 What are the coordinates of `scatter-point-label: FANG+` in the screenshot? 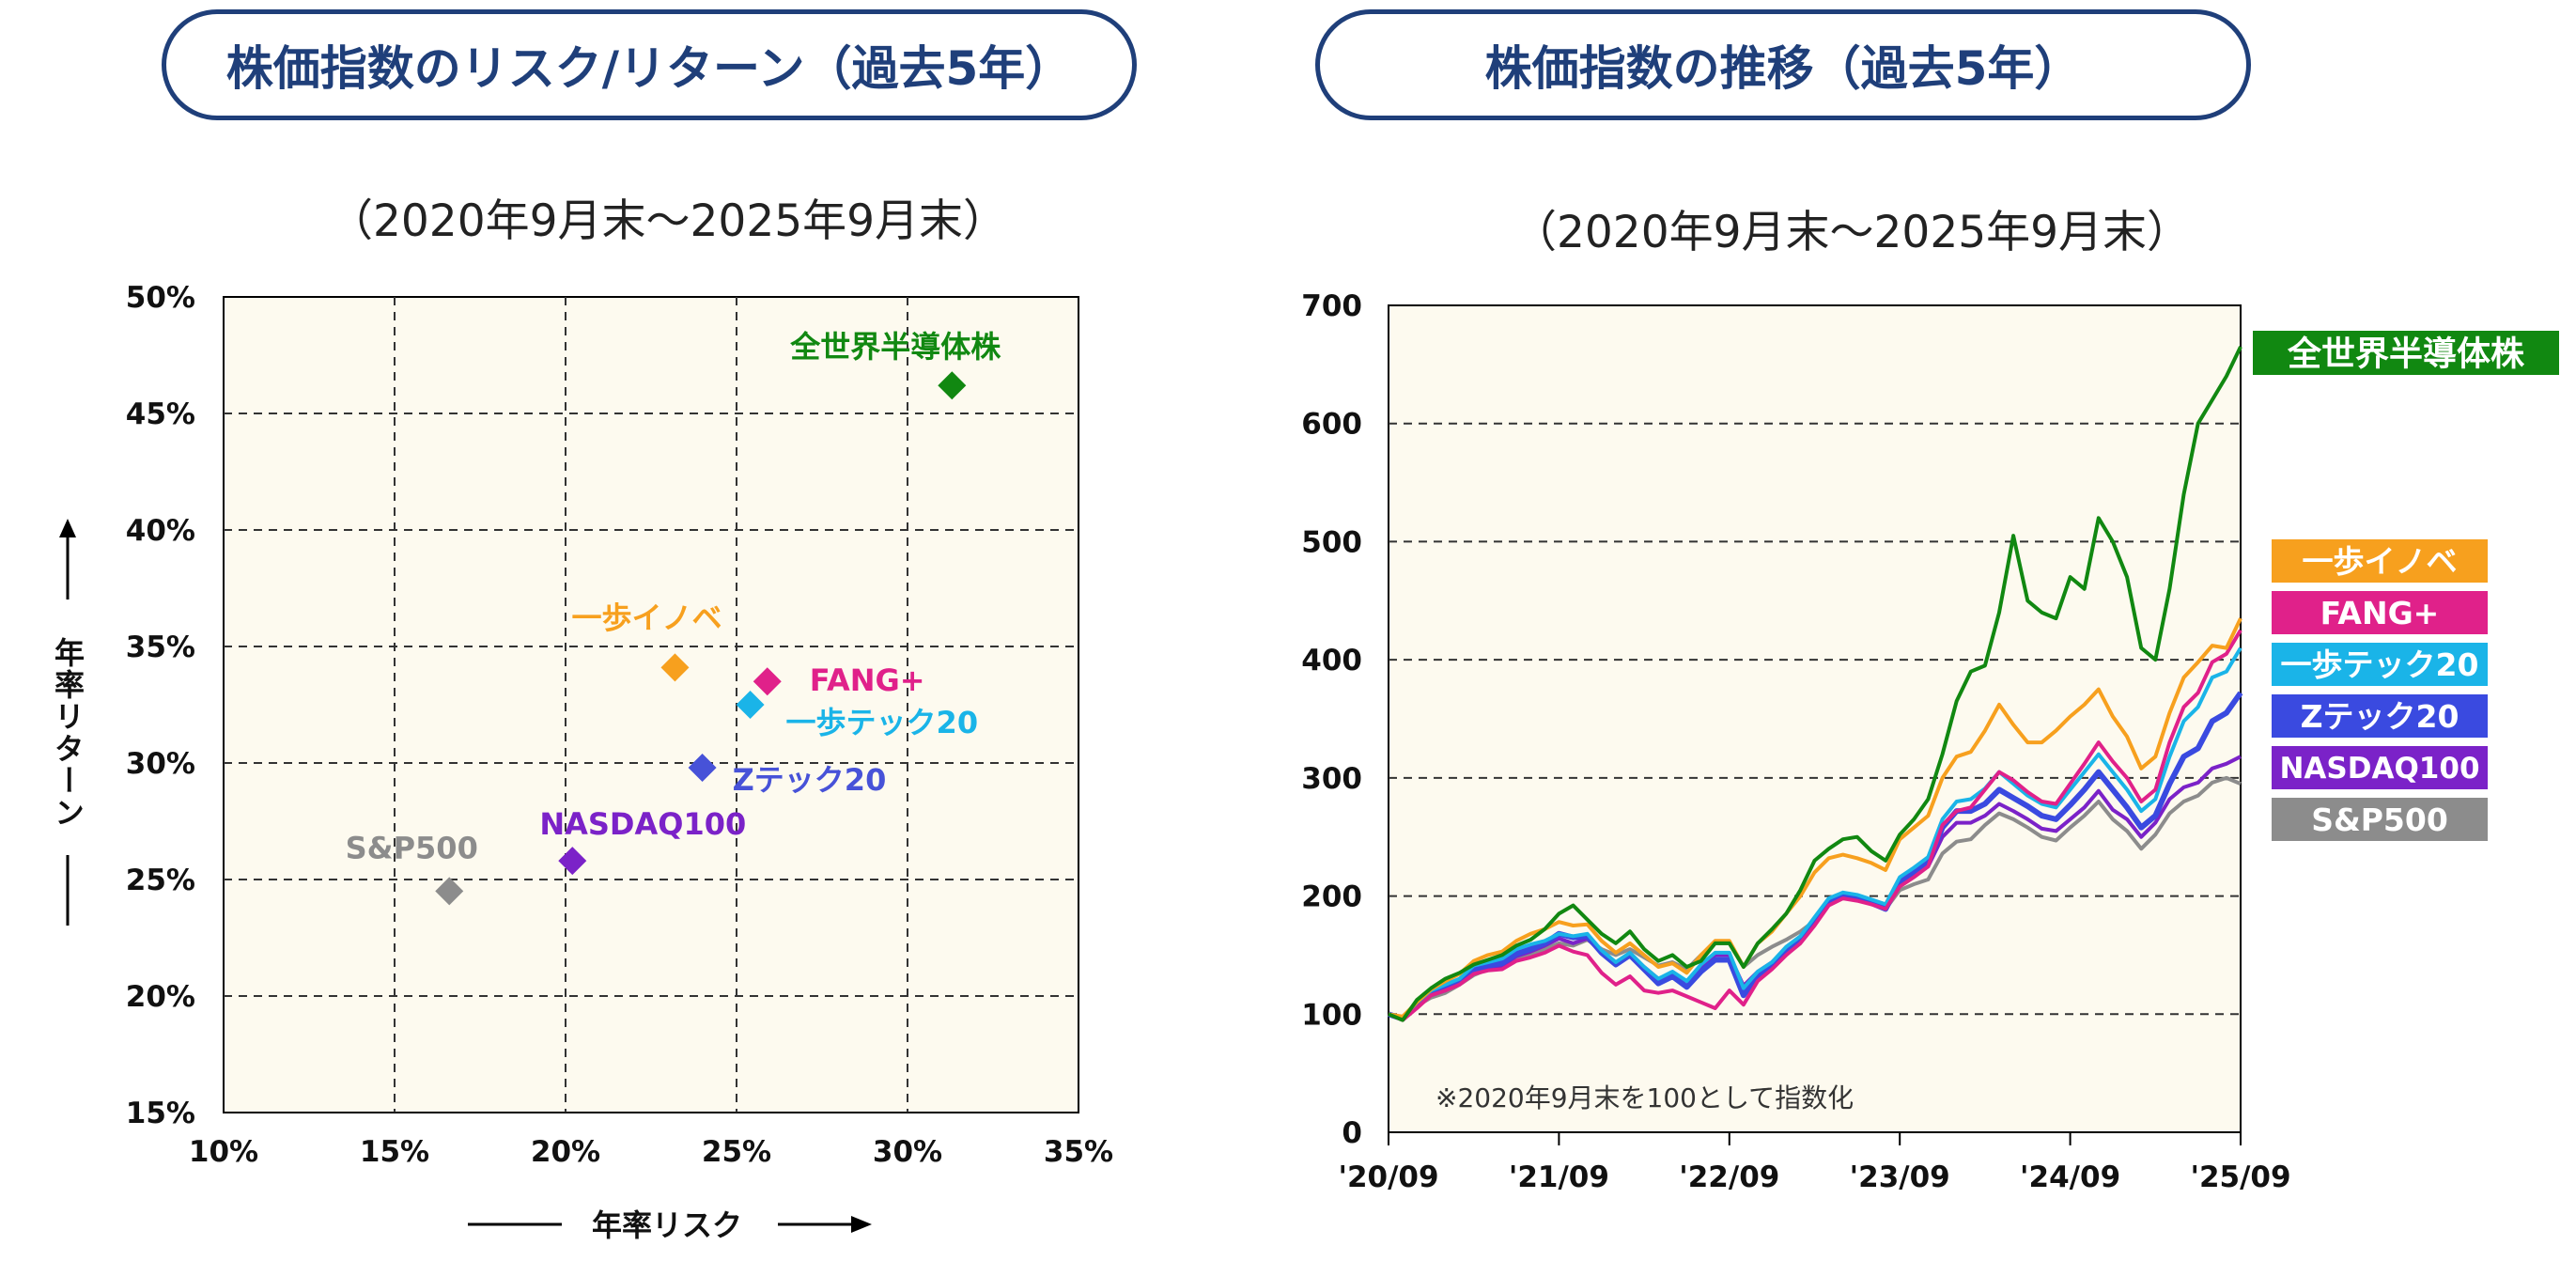 It's located at (868, 680).